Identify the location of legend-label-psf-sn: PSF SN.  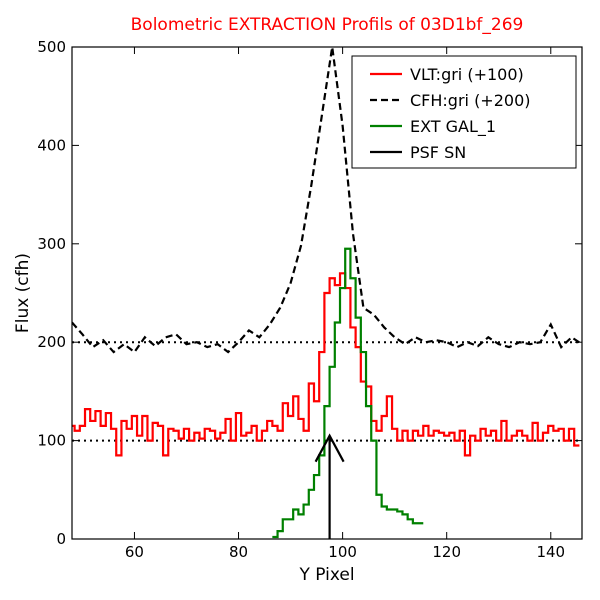
(438, 152).